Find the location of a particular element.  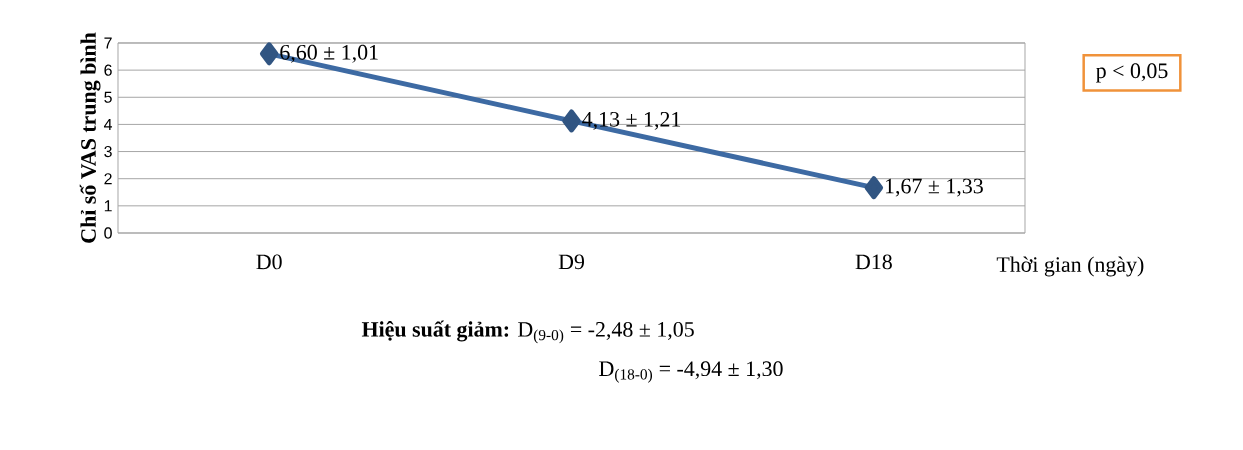

x-tick-label: D18 is located at coordinates (873, 262).